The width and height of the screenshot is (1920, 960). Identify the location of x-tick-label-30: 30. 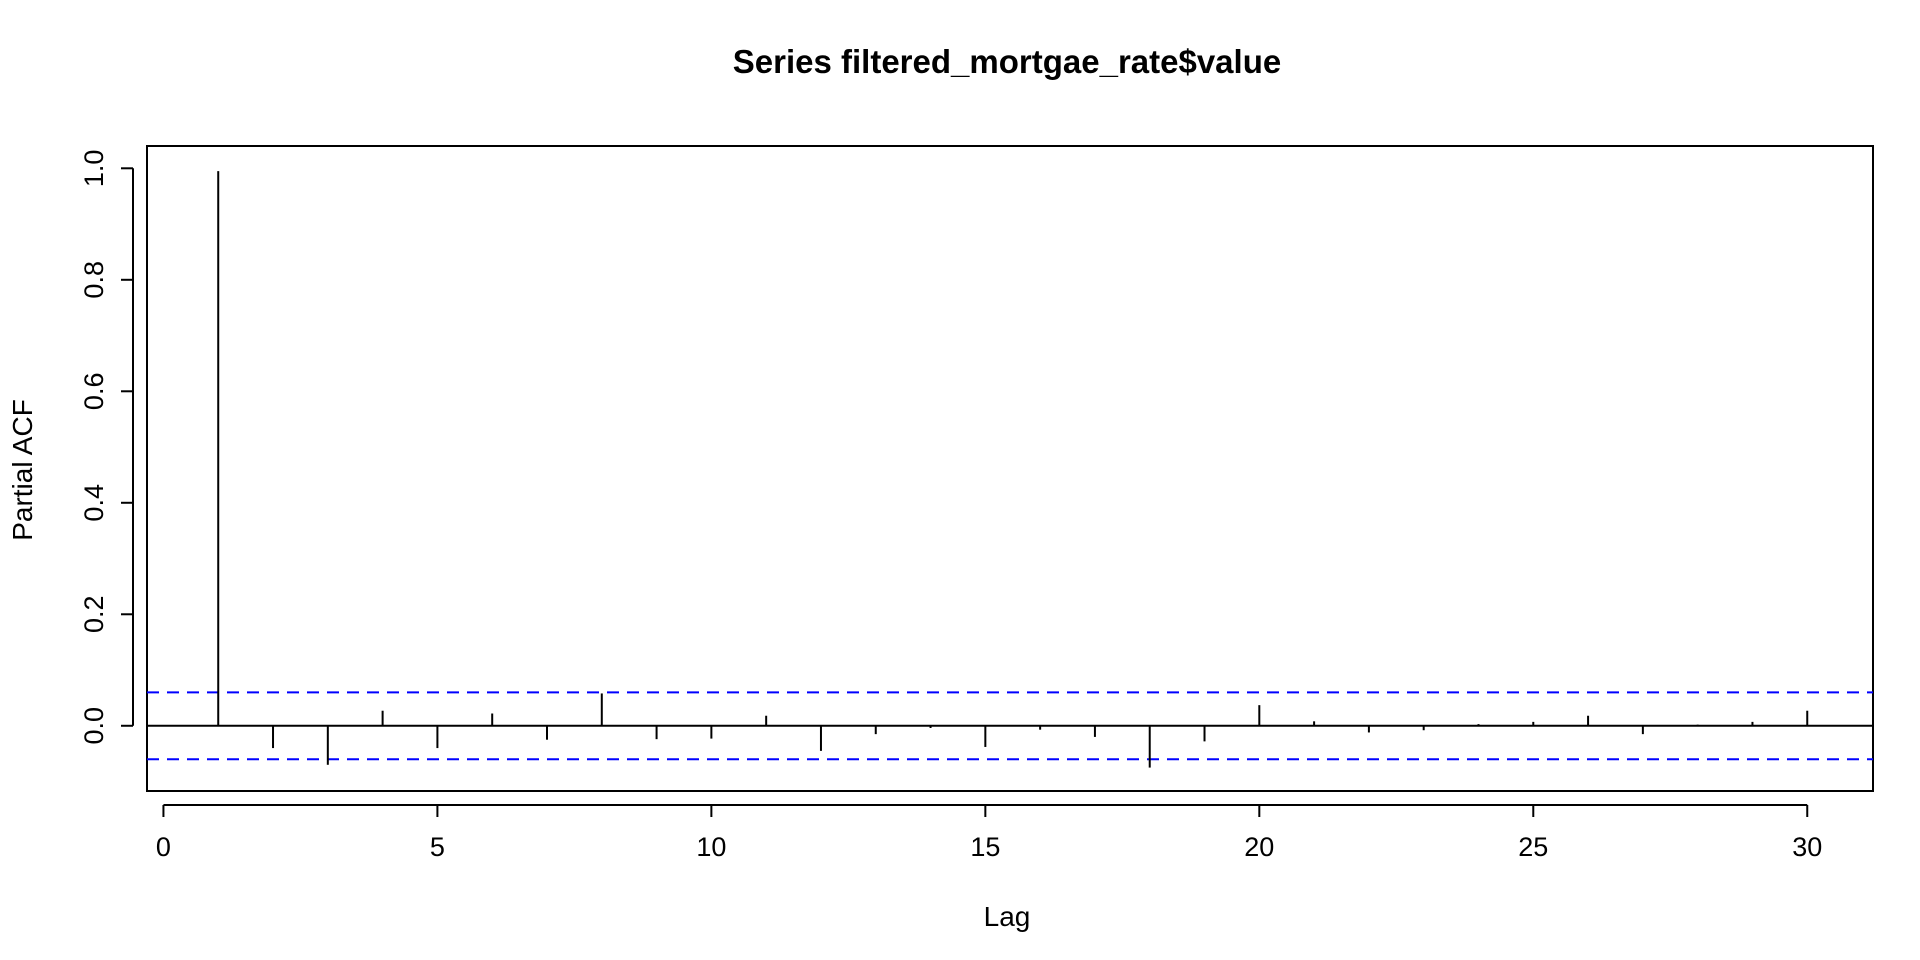
(1807, 847).